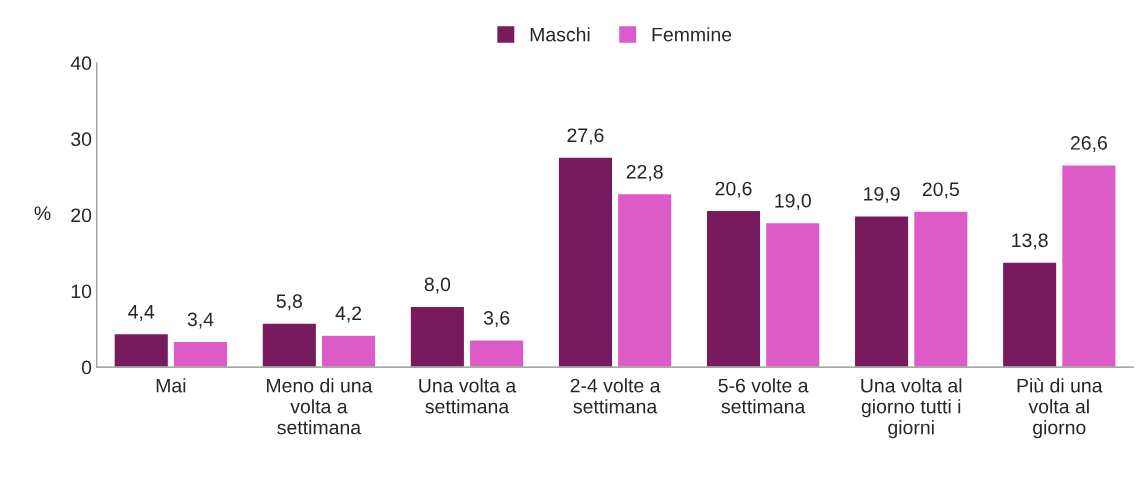 The height and width of the screenshot is (483, 1139). Describe the element at coordinates (468, 396) in the screenshot. I see `x-tick-label: Una volta a settimana` at that location.